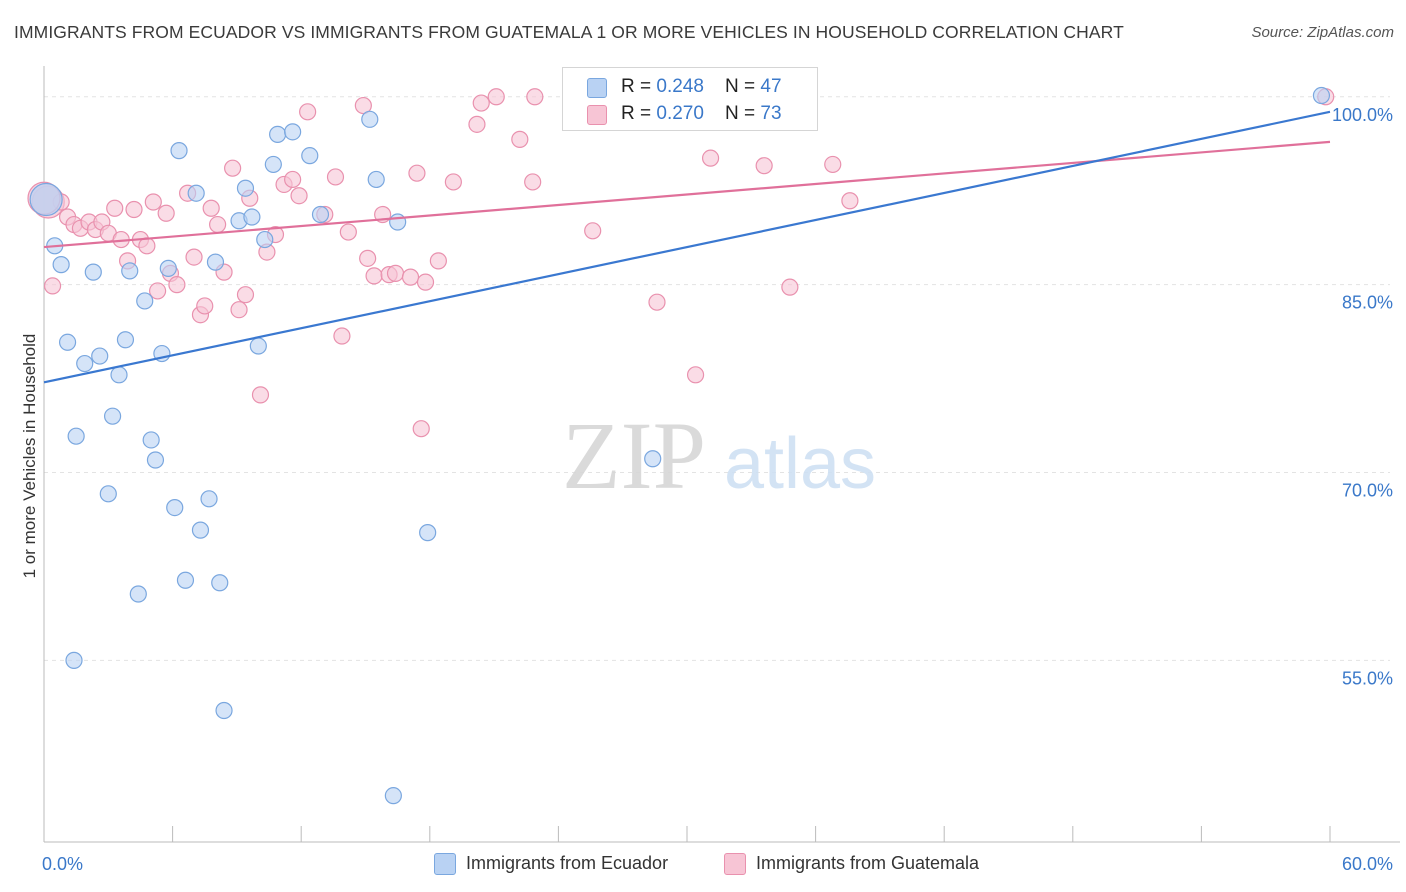 The image size is (1406, 892). What do you see at coordinates (1367, 678) in the screenshot?
I see `y-tick-label: 55.0%` at bounding box center [1367, 678].